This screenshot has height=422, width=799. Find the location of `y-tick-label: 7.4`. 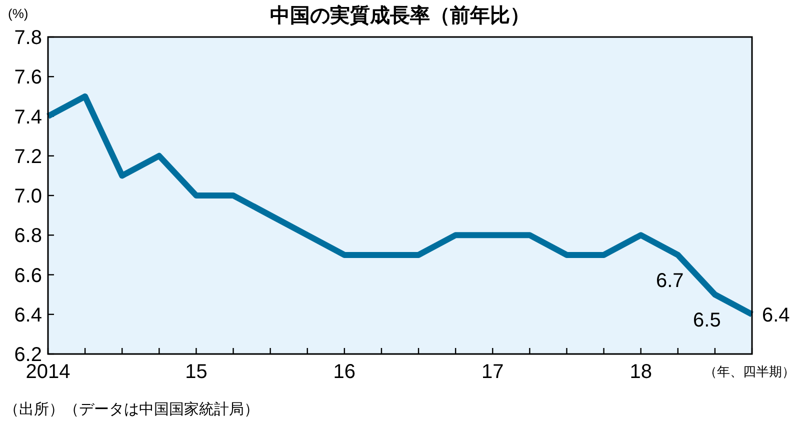

y-tick-label: 7.4 is located at coordinates (28, 117).